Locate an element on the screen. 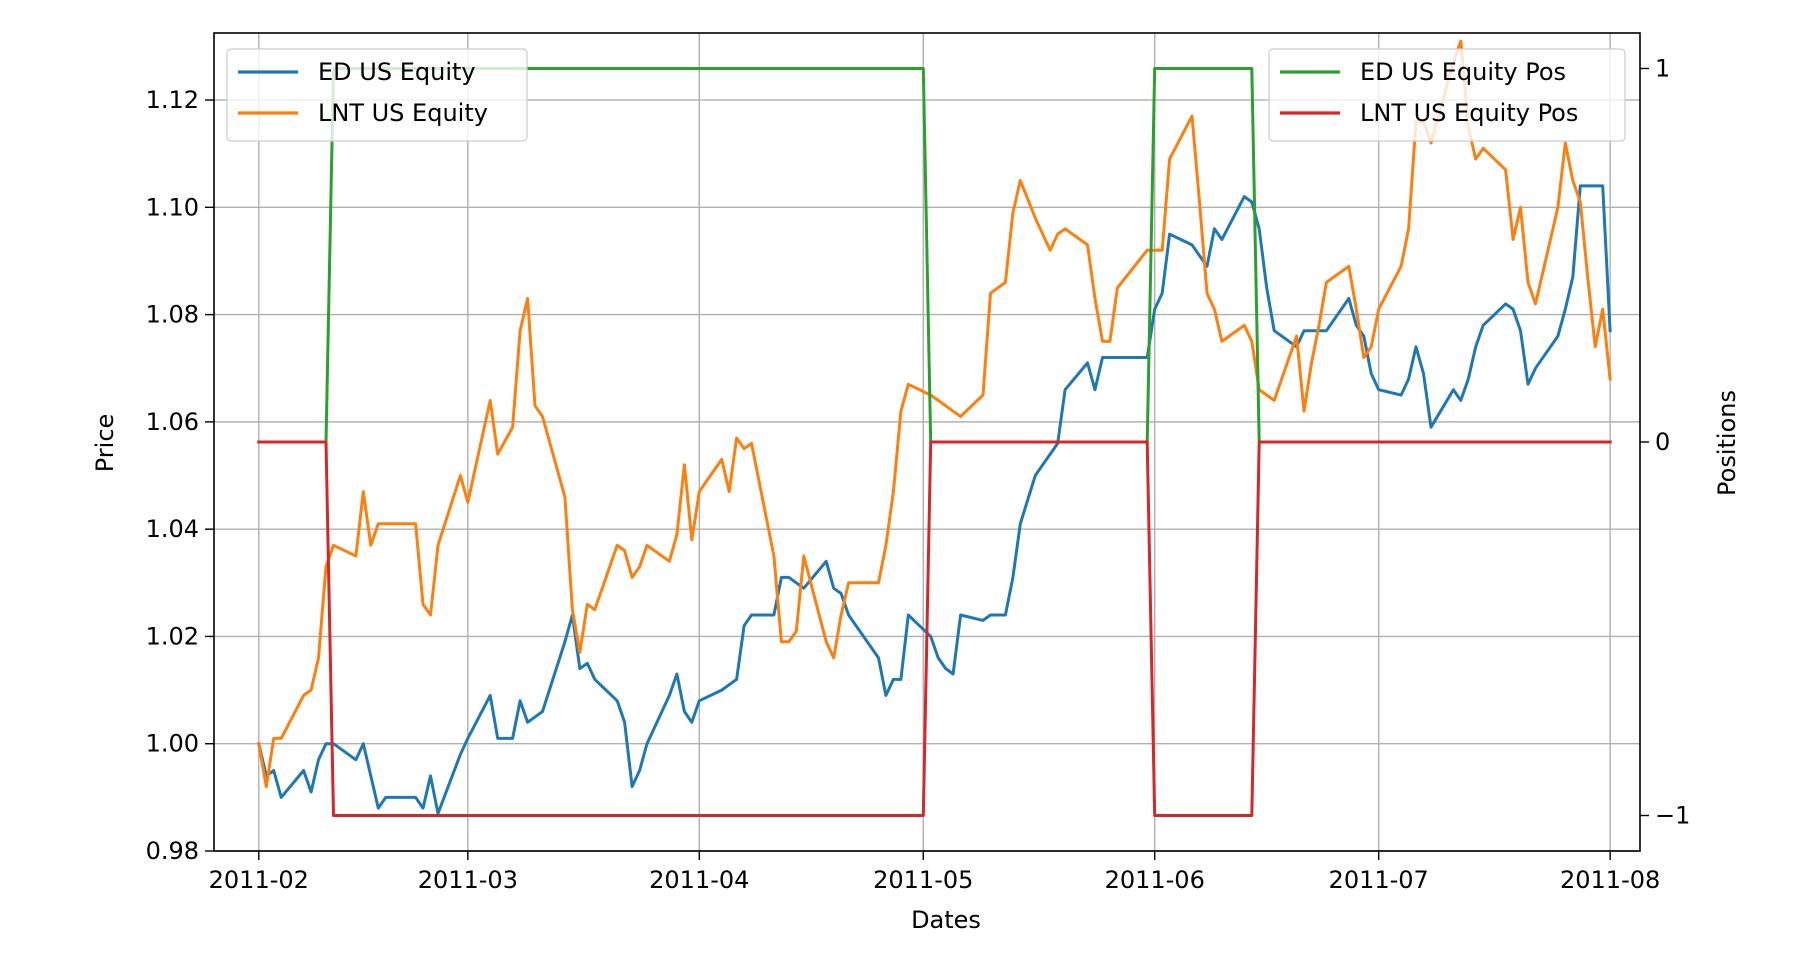  legend-right-box is located at coordinates (1447, 95).